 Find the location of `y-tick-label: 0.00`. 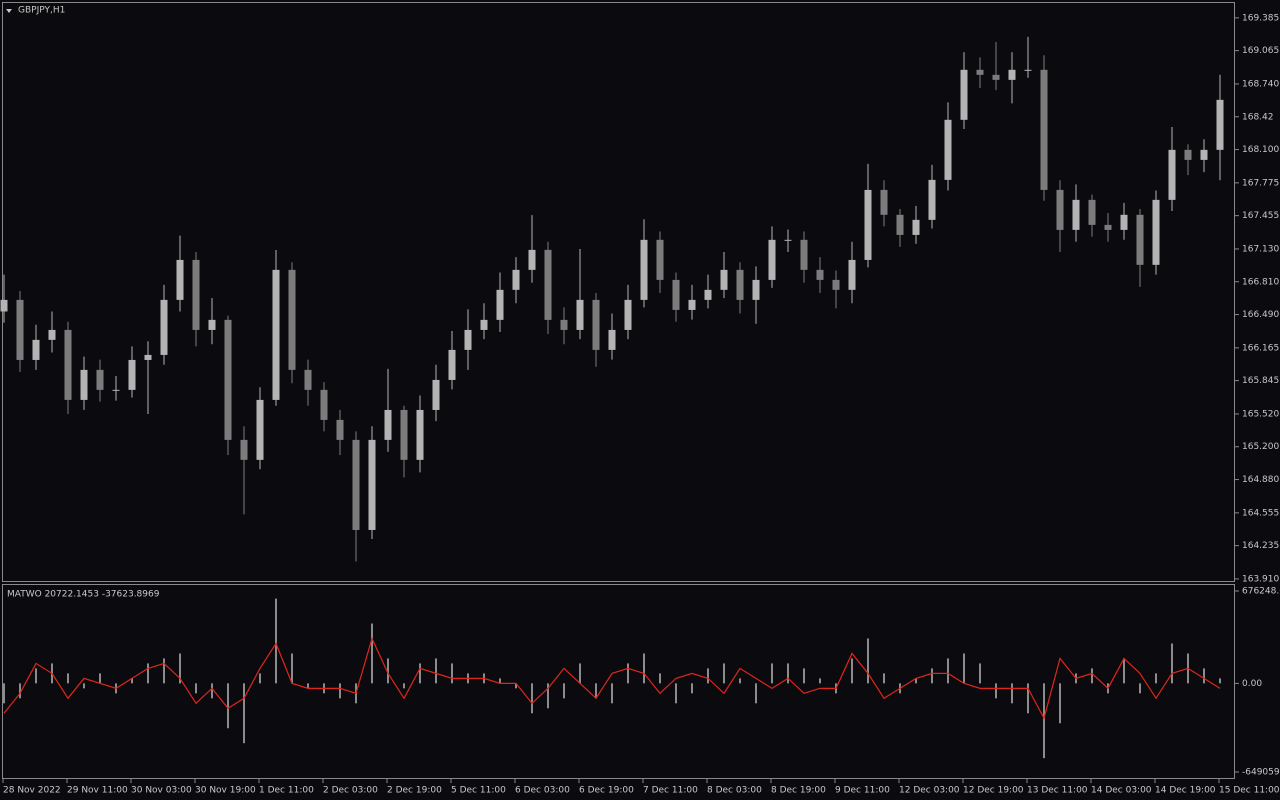

y-tick-label: 0.00 is located at coordinates (1252, 684).